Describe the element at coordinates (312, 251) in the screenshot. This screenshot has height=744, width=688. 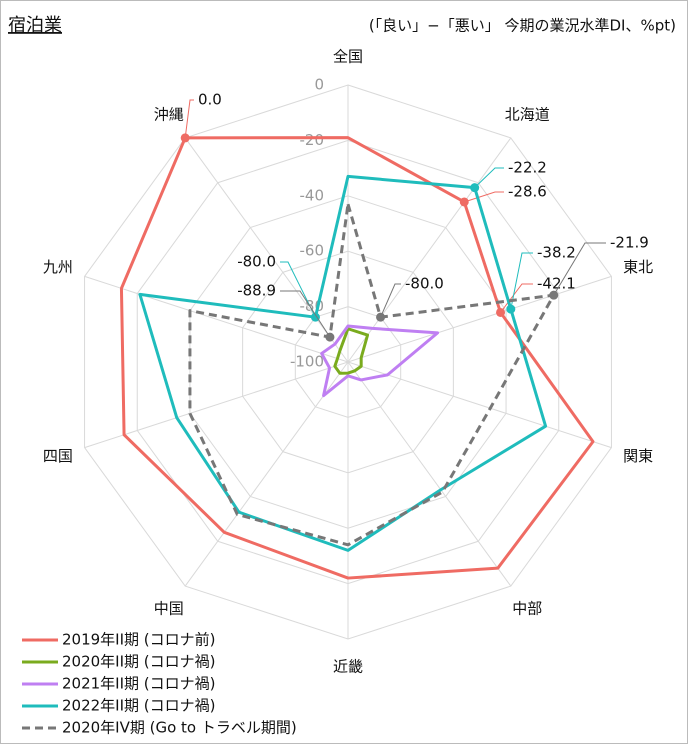
I see `r-tick-label: -60` at that location.